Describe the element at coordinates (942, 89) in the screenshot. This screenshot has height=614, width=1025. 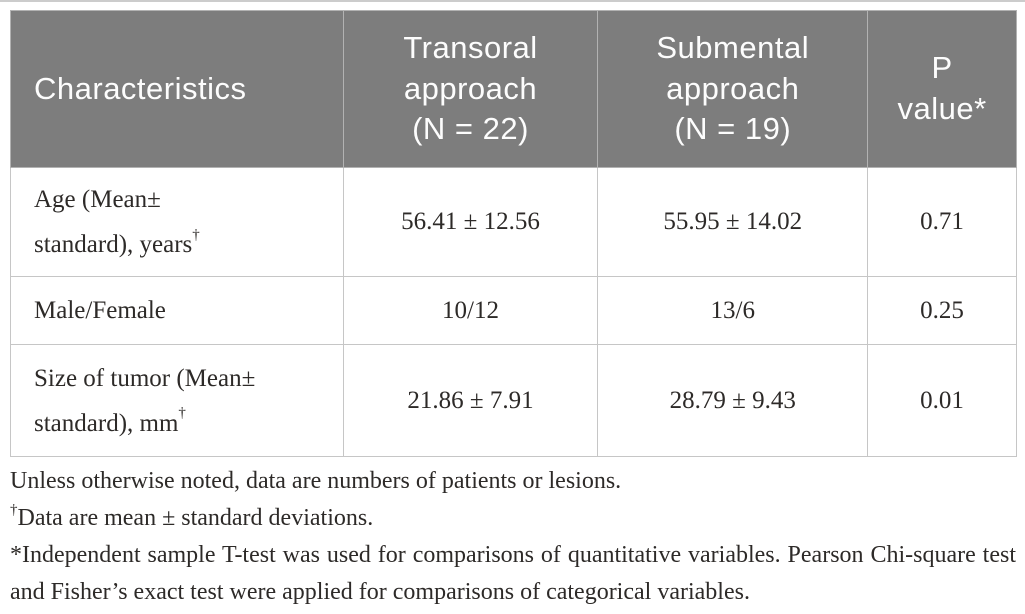
I see `column-header-p-value: P value*` at that location.